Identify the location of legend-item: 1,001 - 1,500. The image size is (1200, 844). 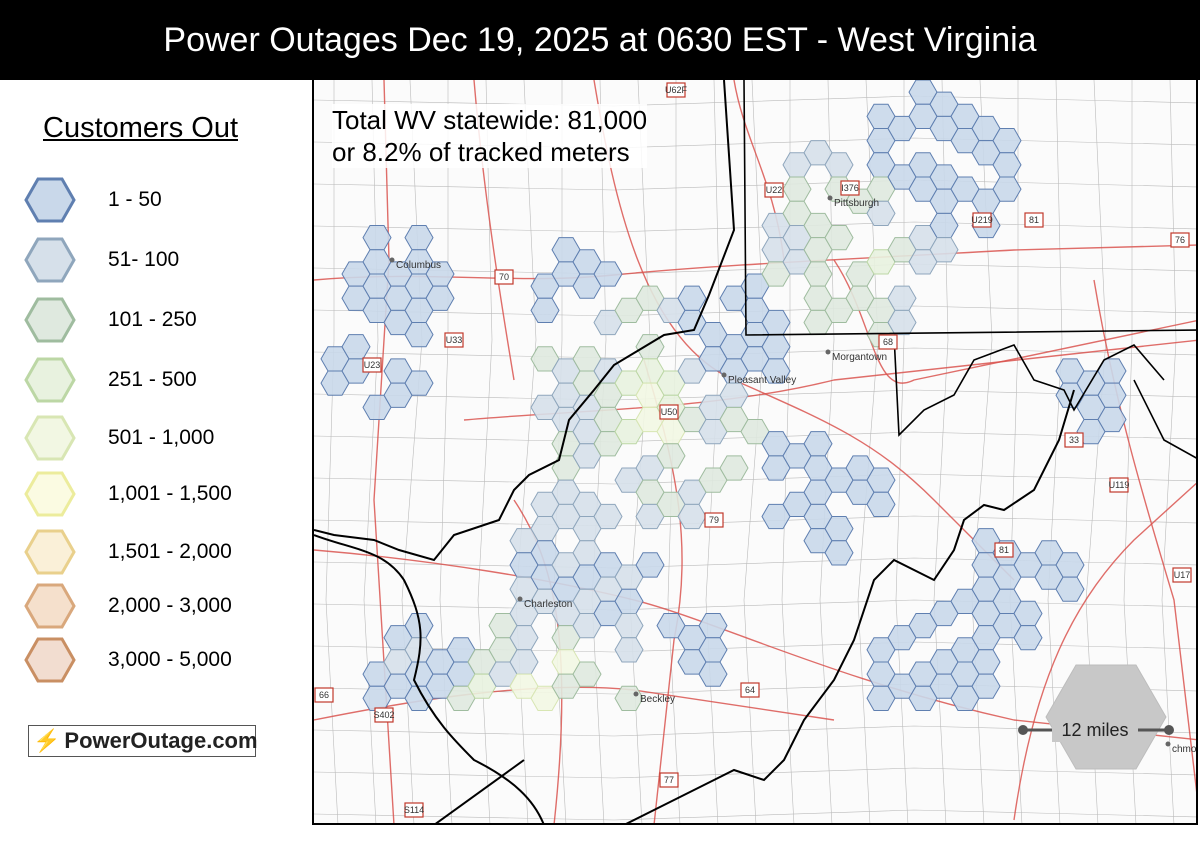
(164, 494).